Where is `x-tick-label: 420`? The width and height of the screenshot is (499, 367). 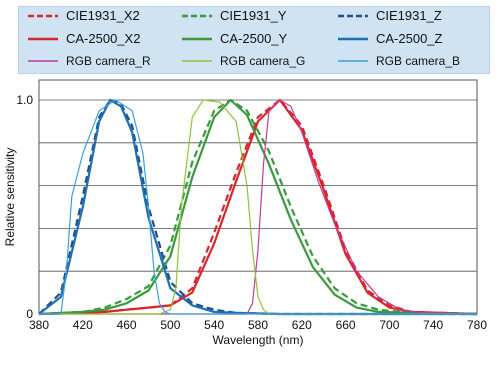 x-tick-label: 420 is located at coordinates (83, 325).